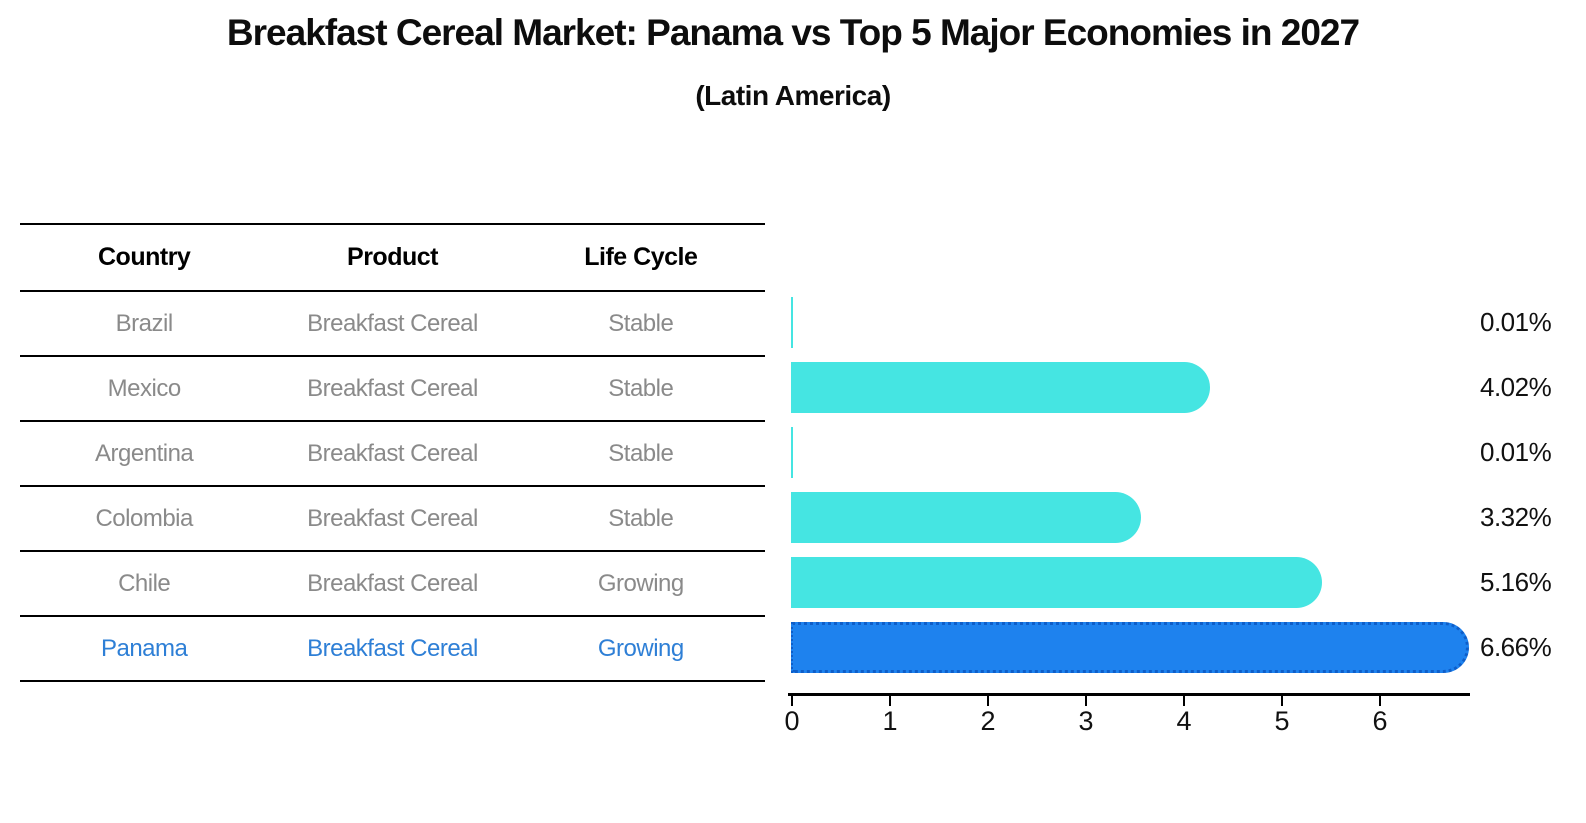 This screenshot has height=823, width=1586. What do you see at coordinates (1516, 387) in the screenshot?
I see `value-label-mexico: 4.02%` at bounding box center [1516, 387].